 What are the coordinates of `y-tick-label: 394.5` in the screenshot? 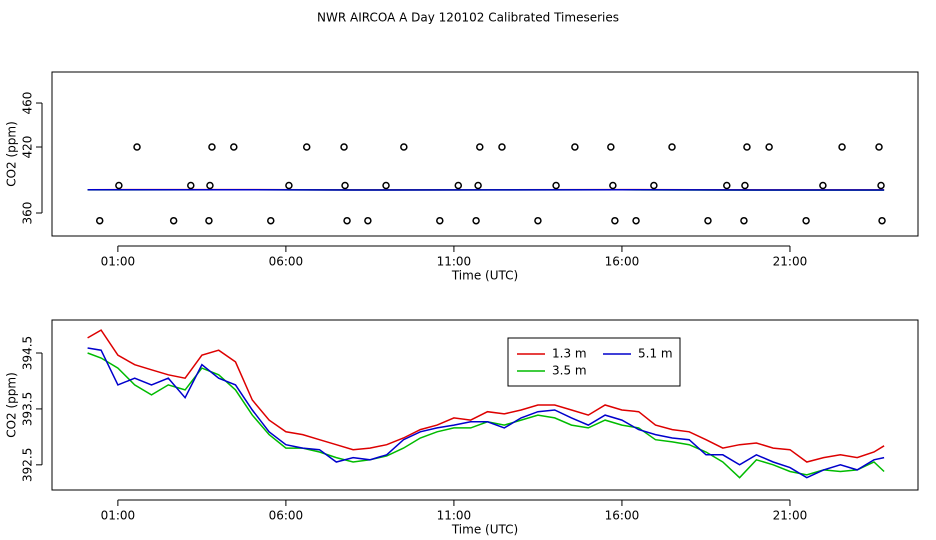 It's located at (28, 353).